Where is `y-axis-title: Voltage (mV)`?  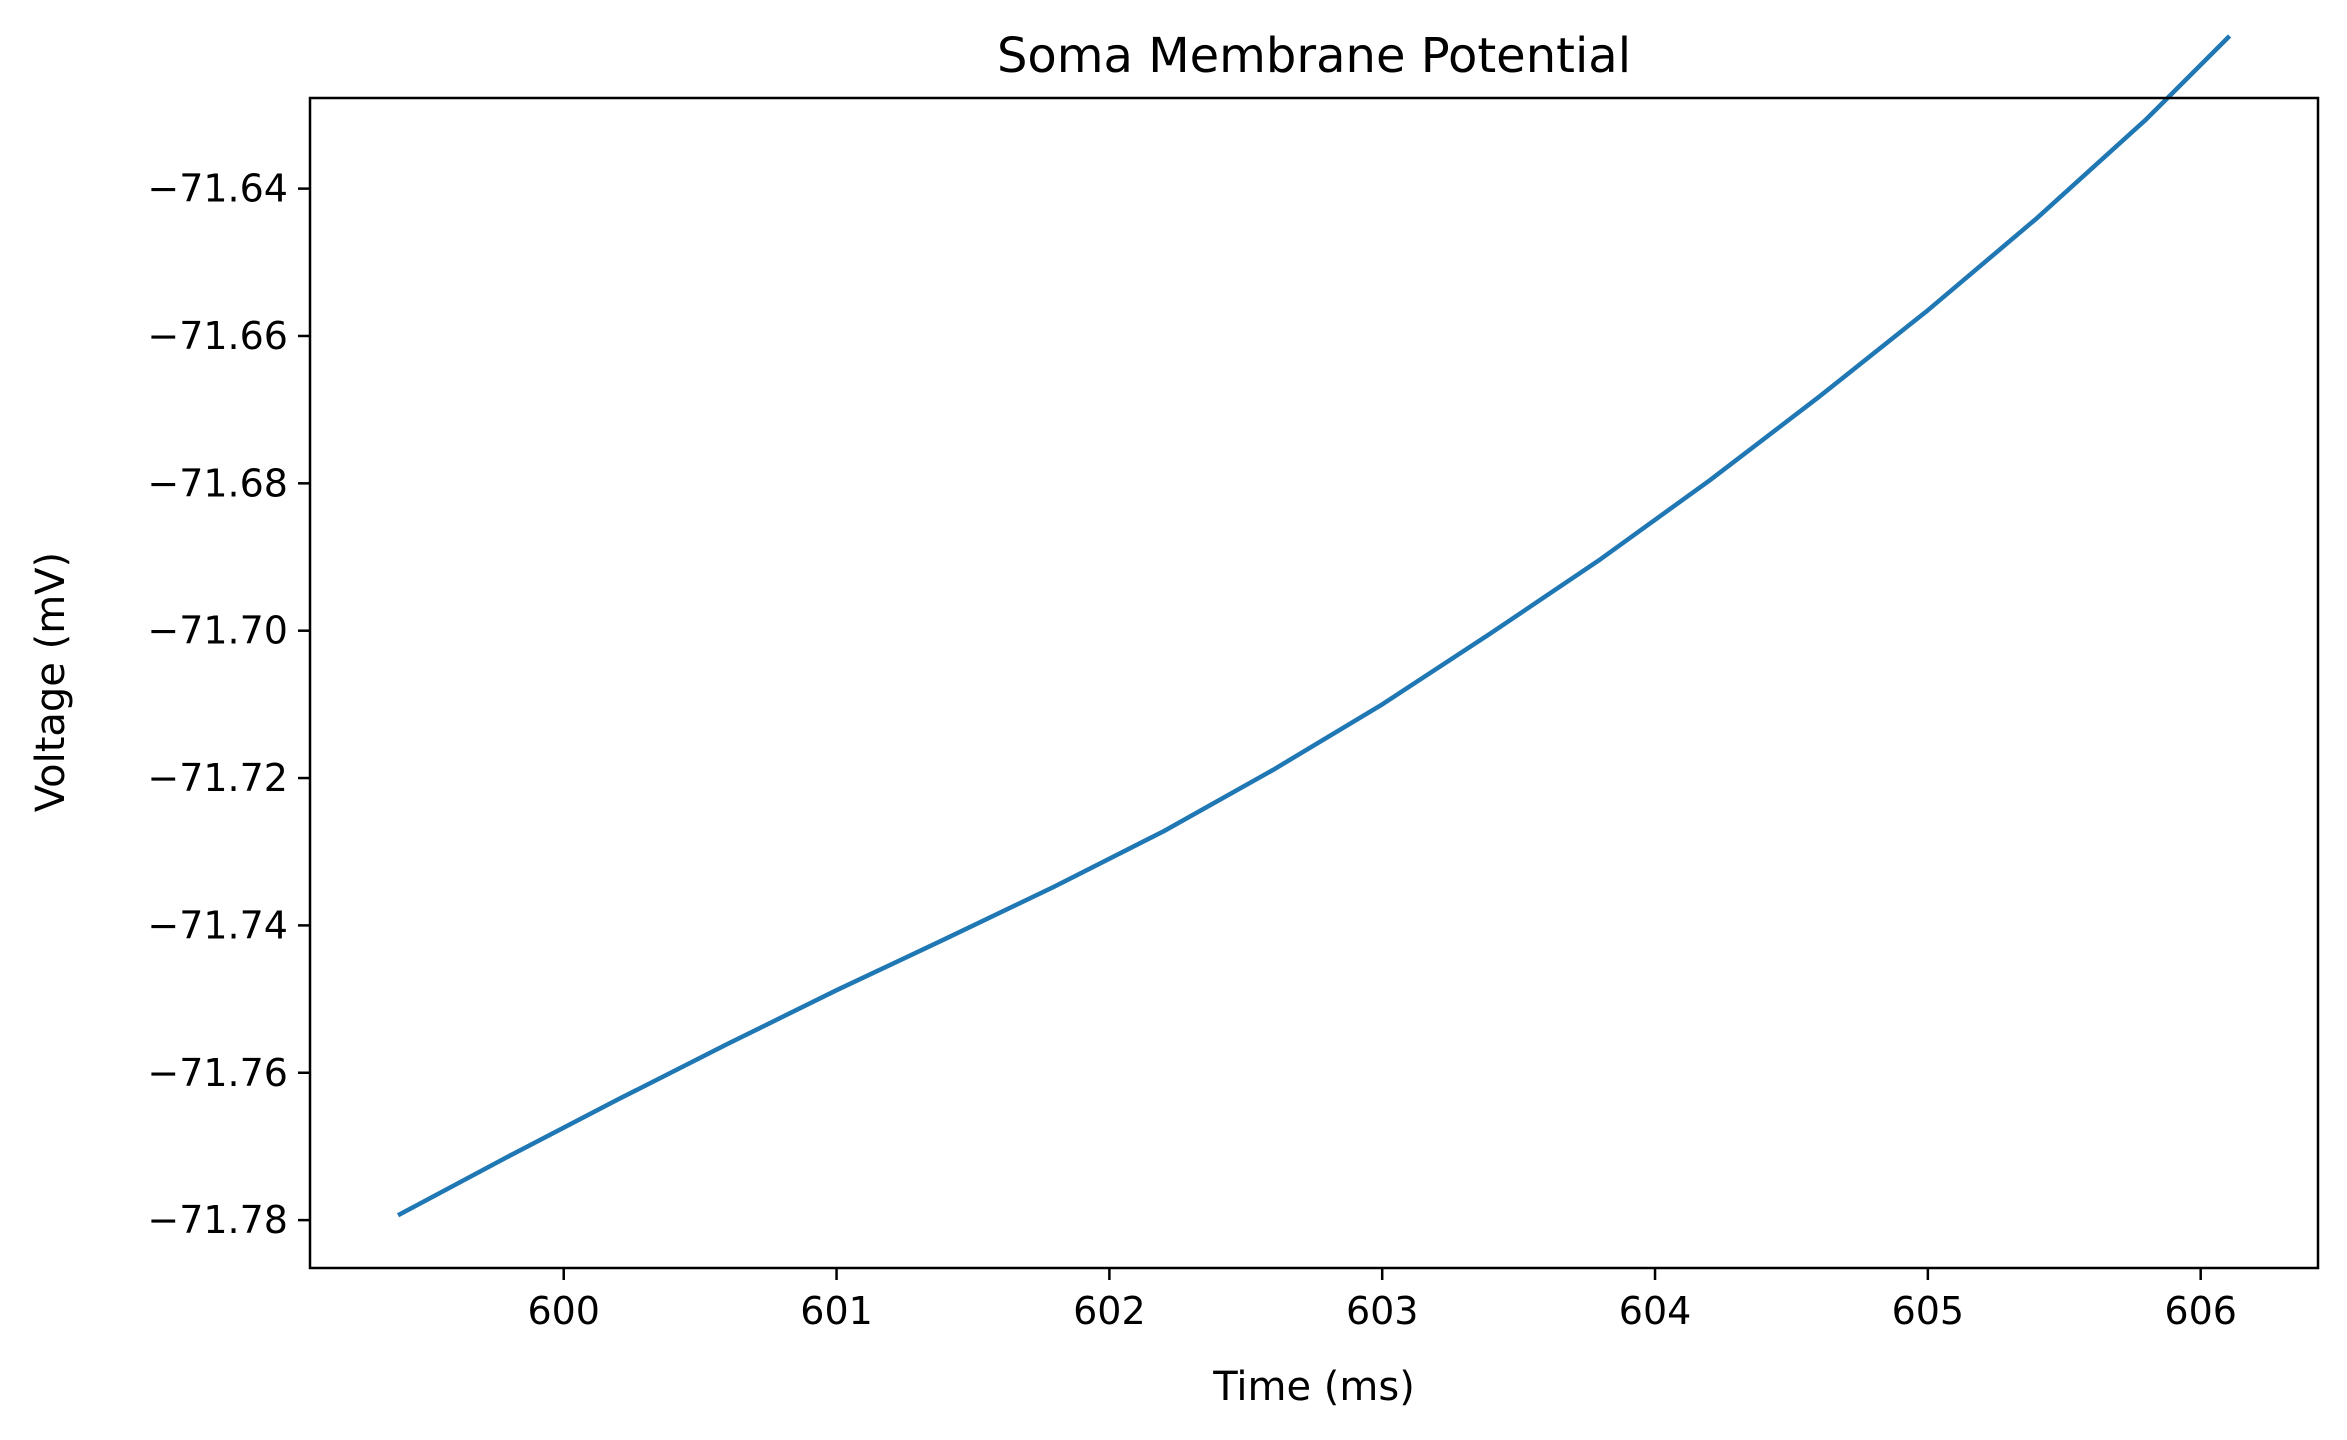
y-axis-title: Voltage (mV) is located at coordinates (51, 682).